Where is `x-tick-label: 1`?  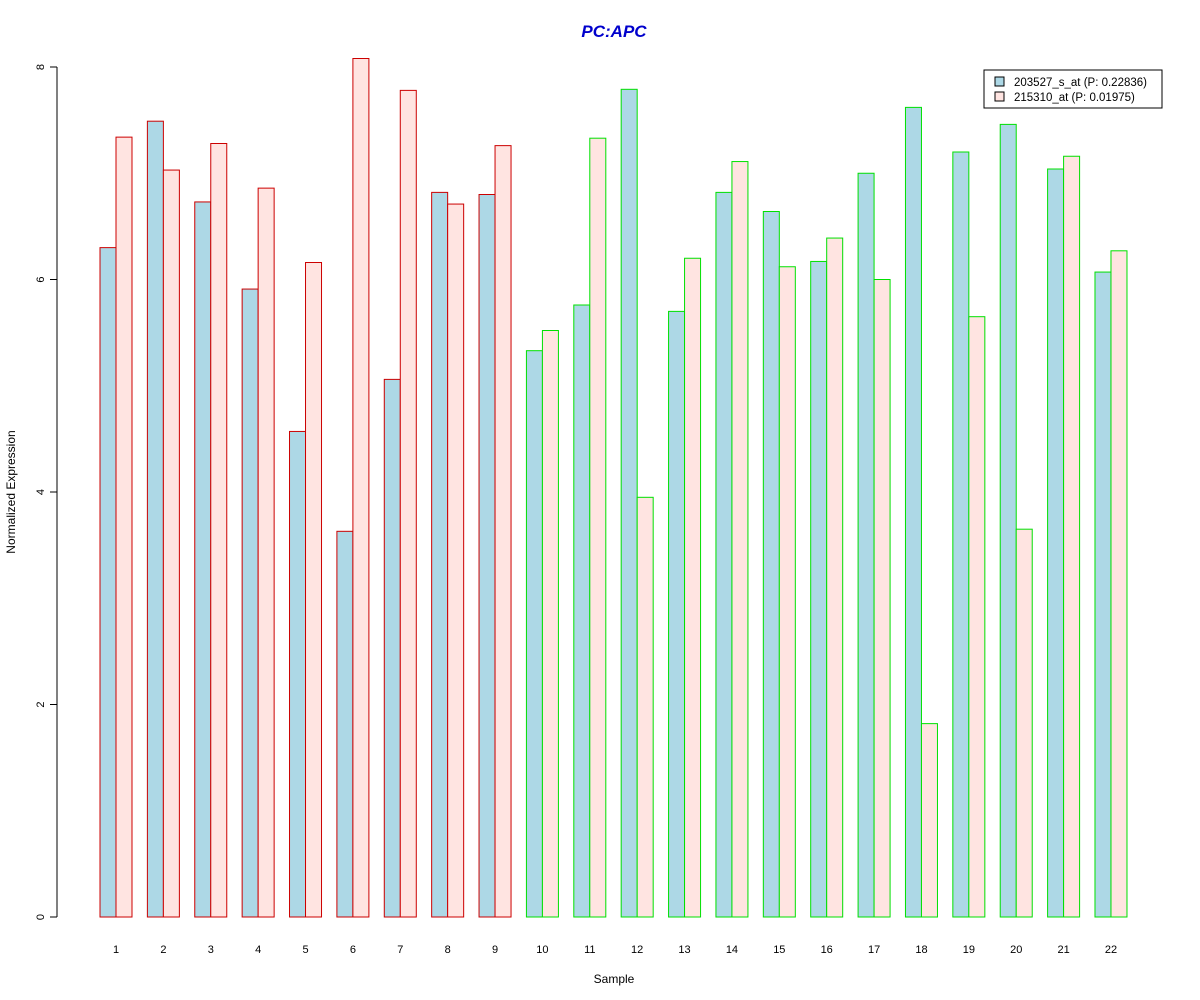
x-tick-label: 1 is located at coordinates (116, 950).